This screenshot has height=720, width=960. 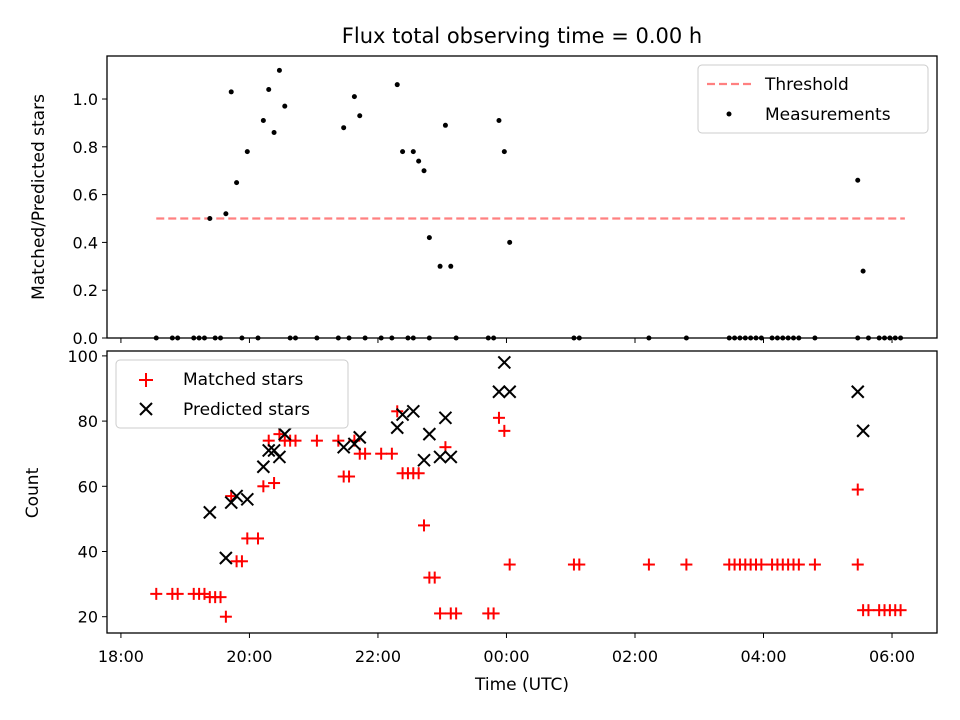 I want to click on x-tick-label: 18:00, so click(x=121, y=656).